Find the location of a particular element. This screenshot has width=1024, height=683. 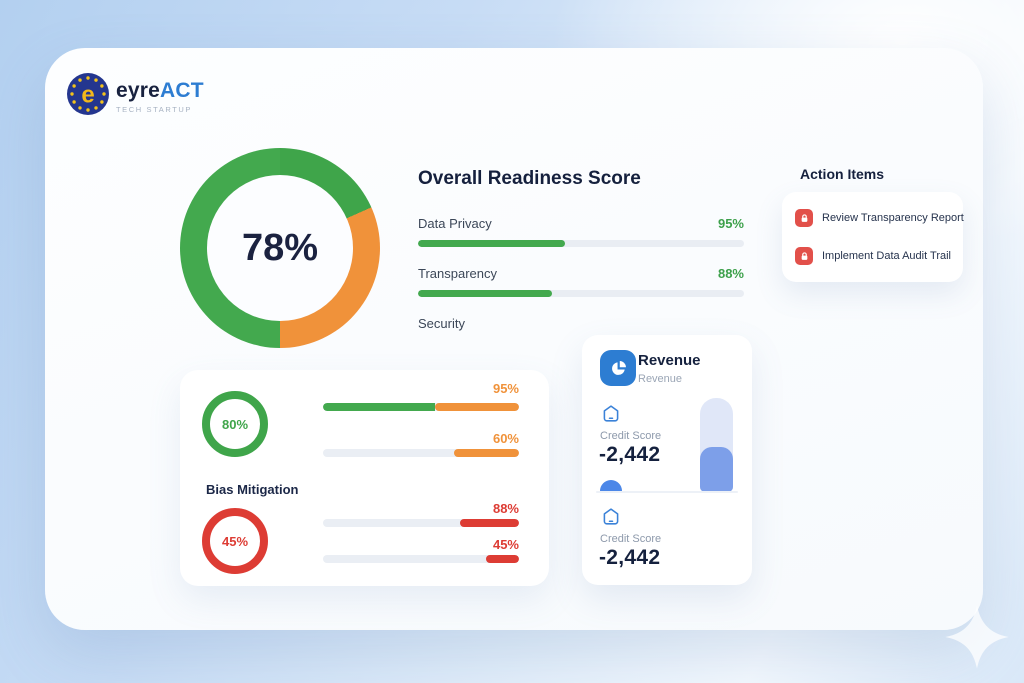

card-divider is located at coordinates (667, 492).